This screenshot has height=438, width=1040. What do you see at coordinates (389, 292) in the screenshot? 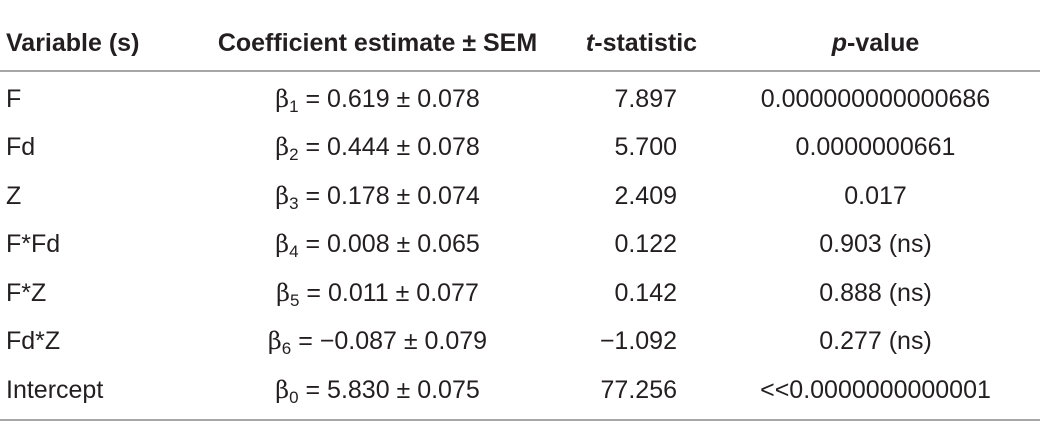
I see `coefficient-value: = 0.011 ± 0.077` at bounding box center [389, 292].